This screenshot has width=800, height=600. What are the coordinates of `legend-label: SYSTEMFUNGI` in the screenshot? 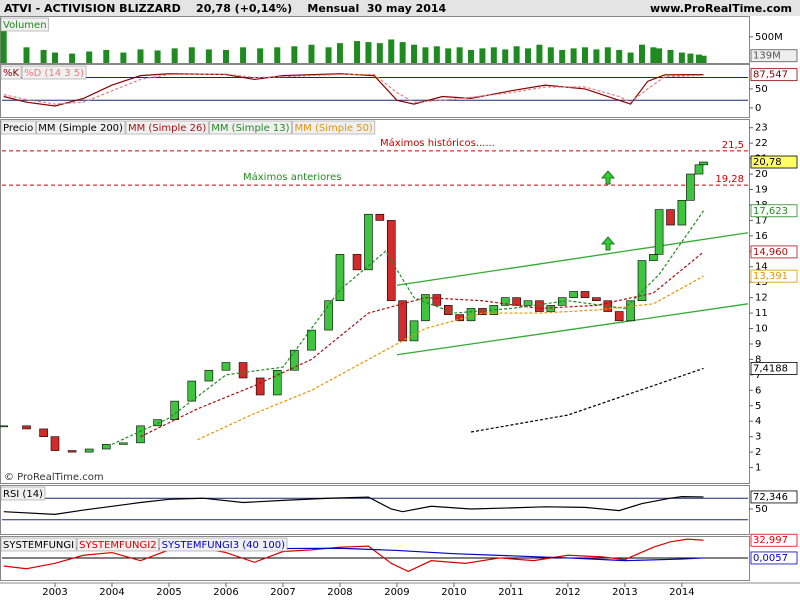 It's located at (38, 545).